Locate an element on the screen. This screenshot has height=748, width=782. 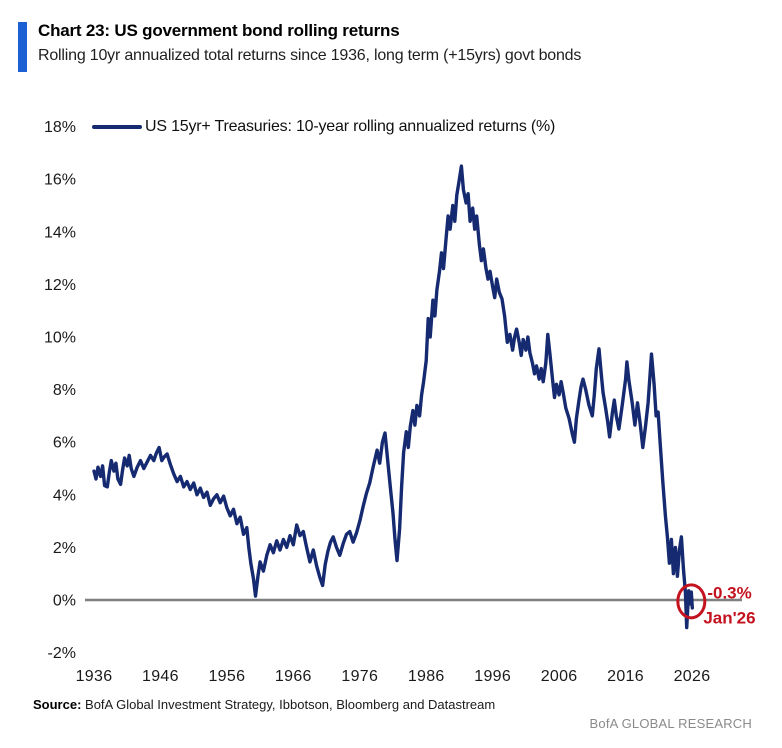
y-axis-tick-label: 4% is located at coordinates (64, 495).